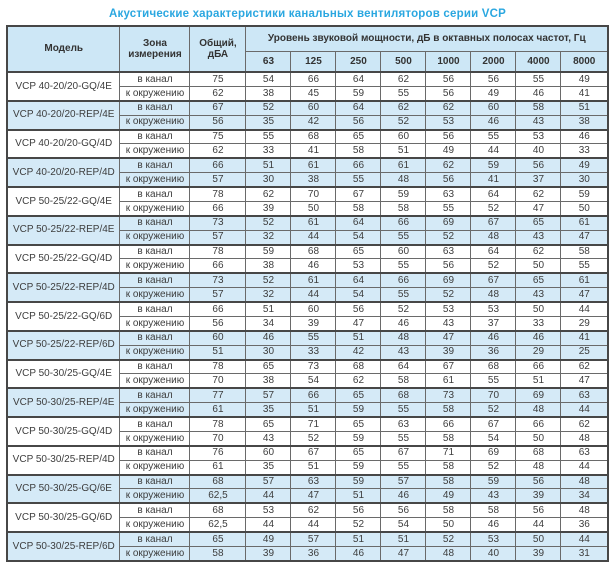 The image size is (615, 570). I want to click on column-header-model: Модель, so click(63, 49).